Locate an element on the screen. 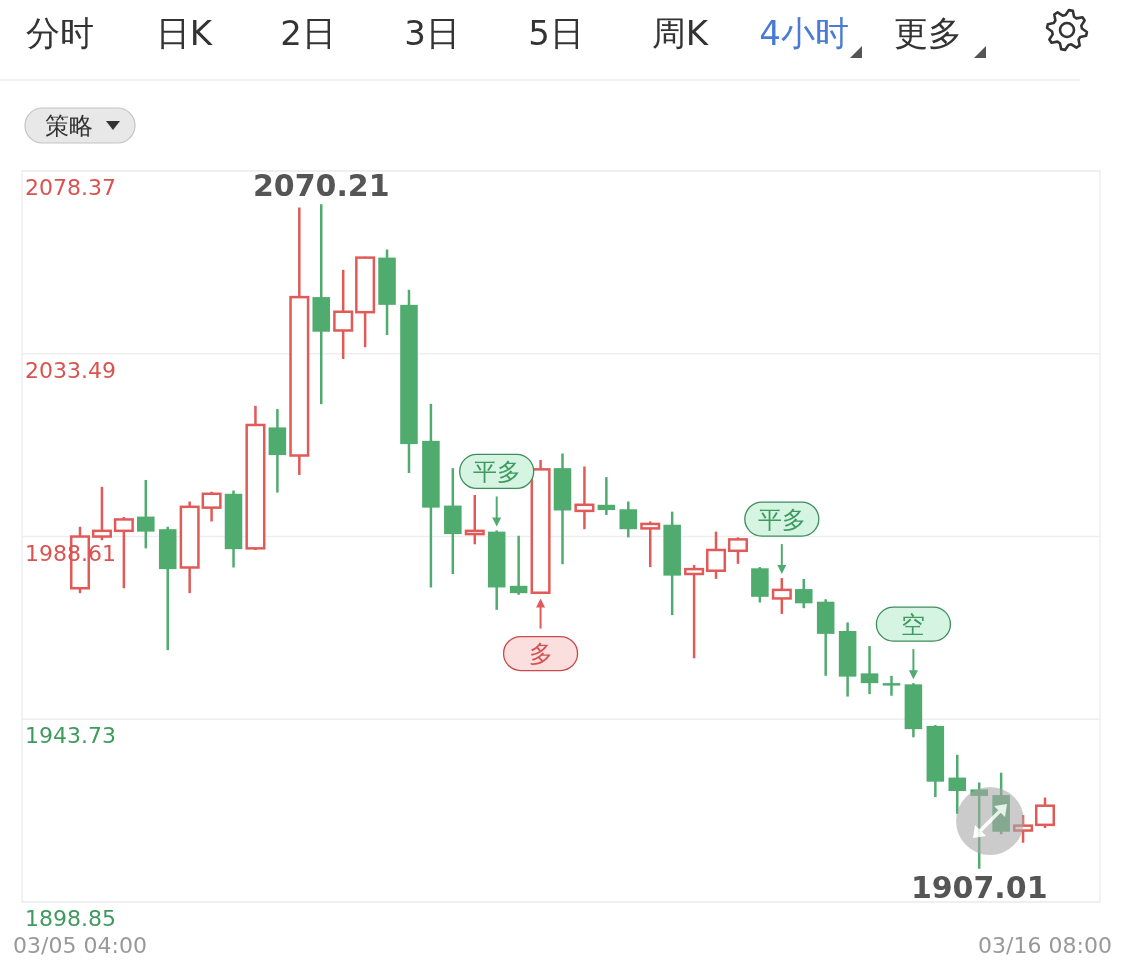 This screenshot has width=1125, height=963. text: 日K is located at coordinates (184, 33).